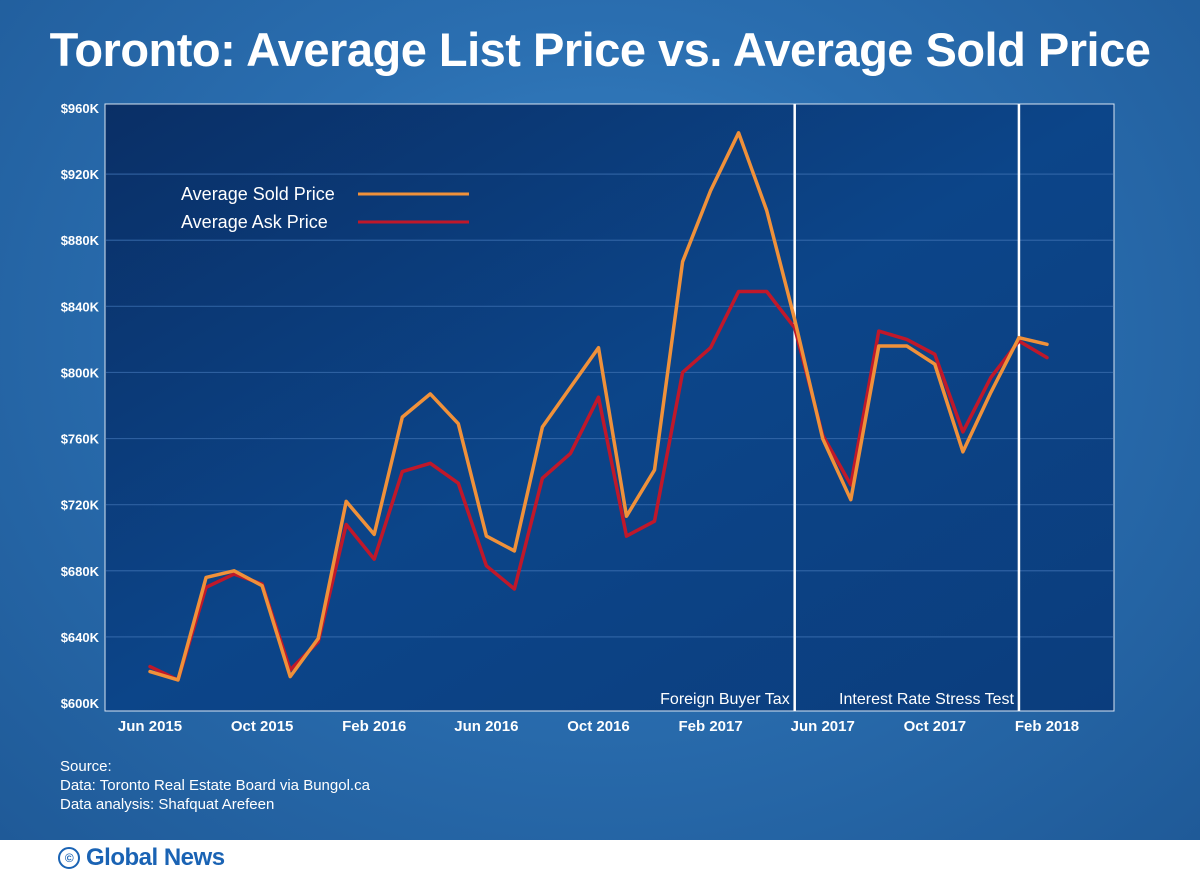 The height and width of the screenshot is (877, 1200). Describe the element at coordinates (69, 858) in the screenshot. I see `copyright-icon: ©` at that location.